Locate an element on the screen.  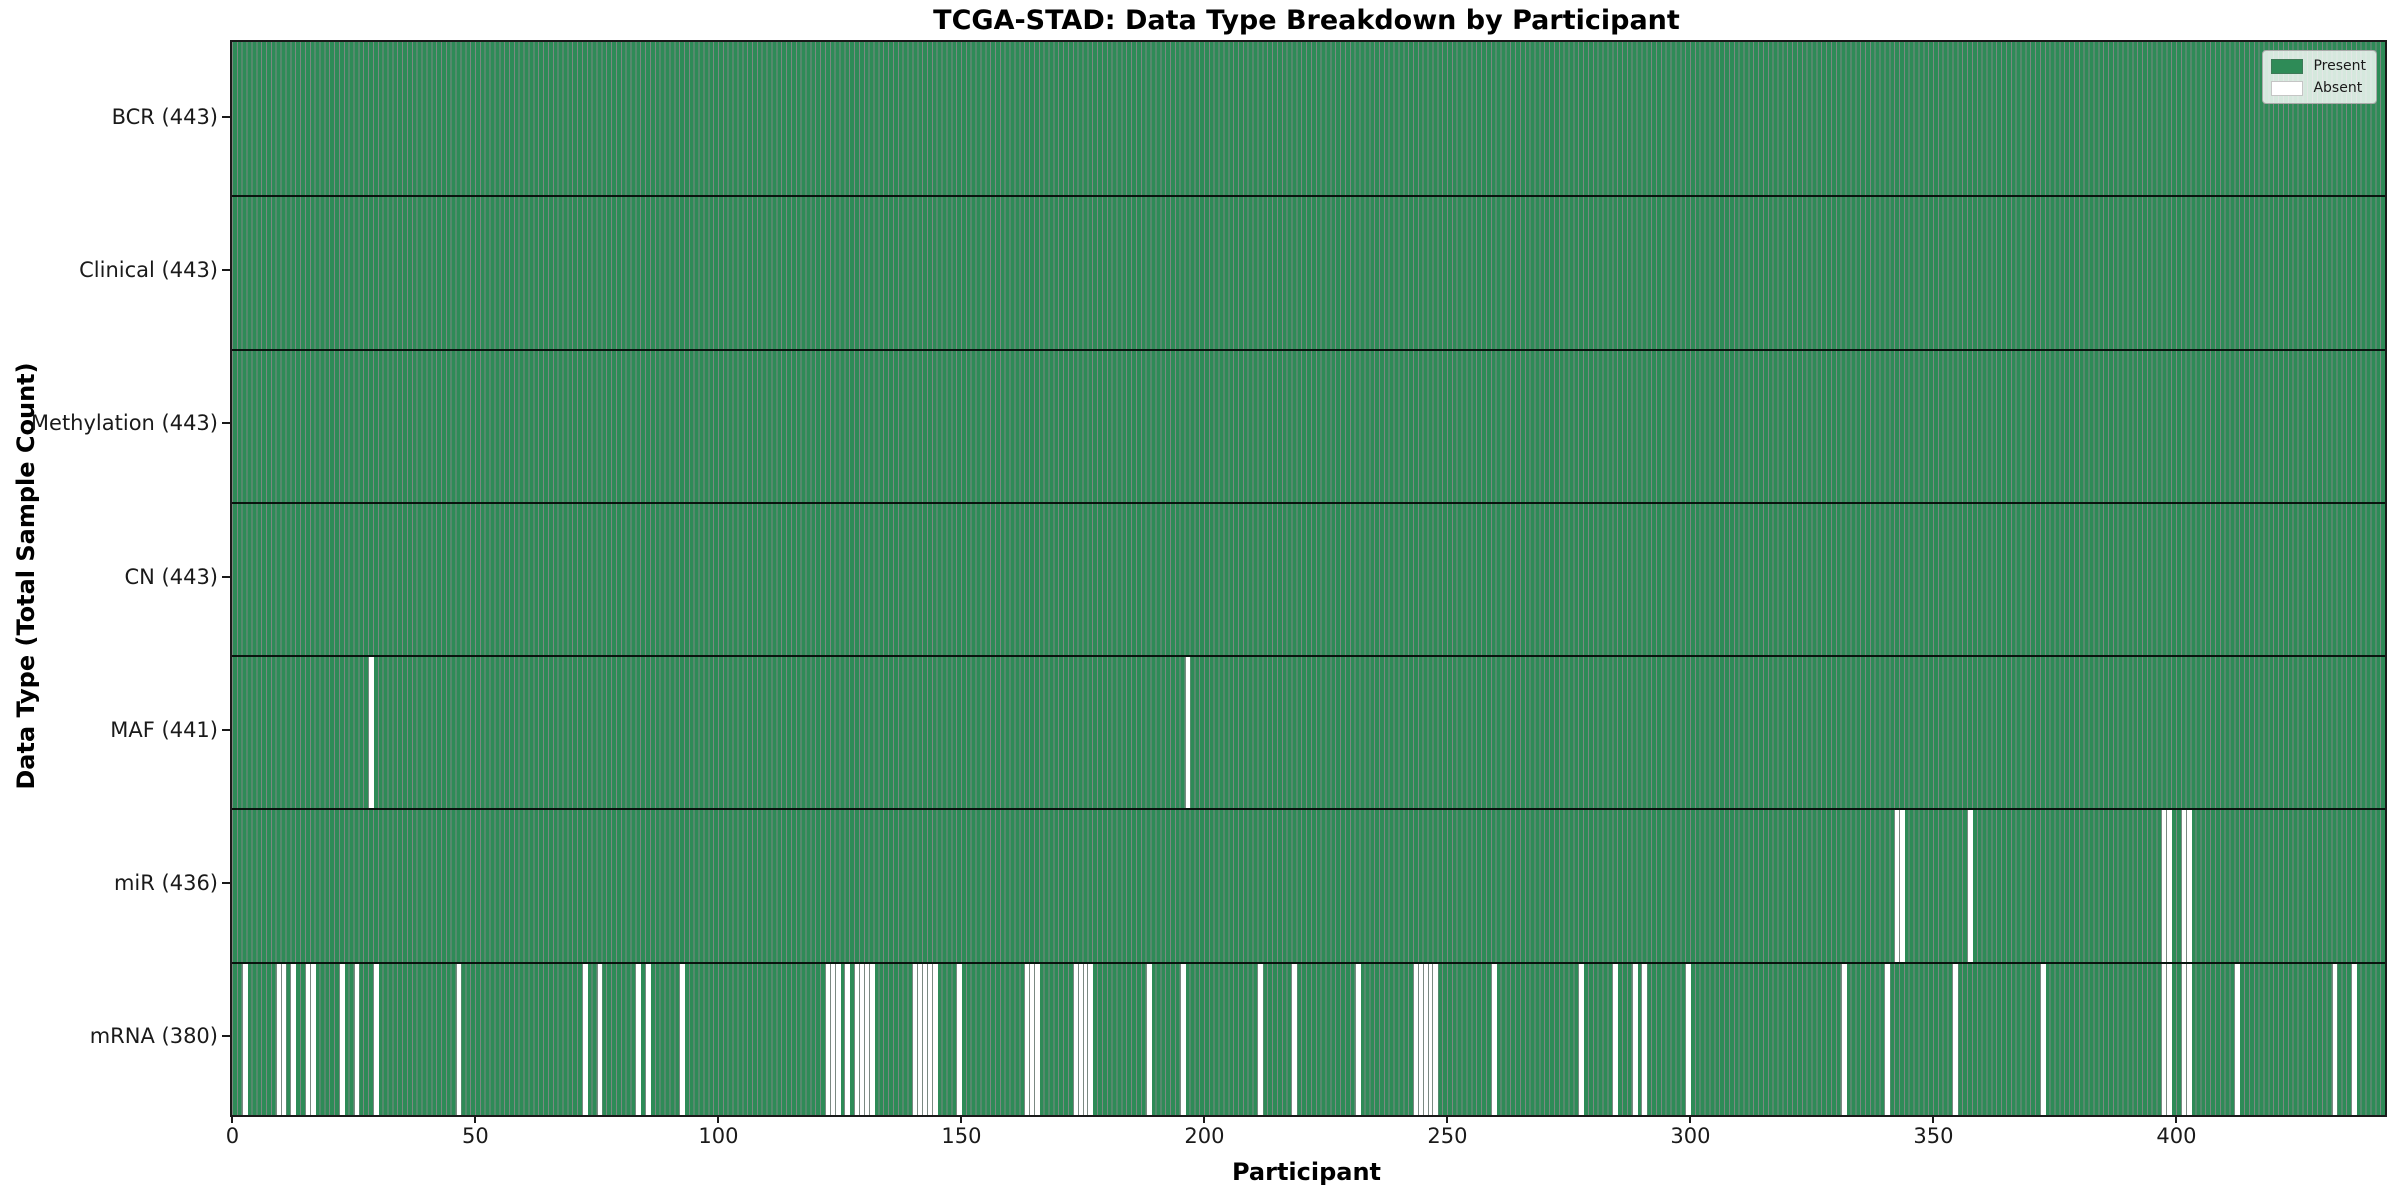
x-tick-label-300: 300 is located at coordinates (1690, 1136).